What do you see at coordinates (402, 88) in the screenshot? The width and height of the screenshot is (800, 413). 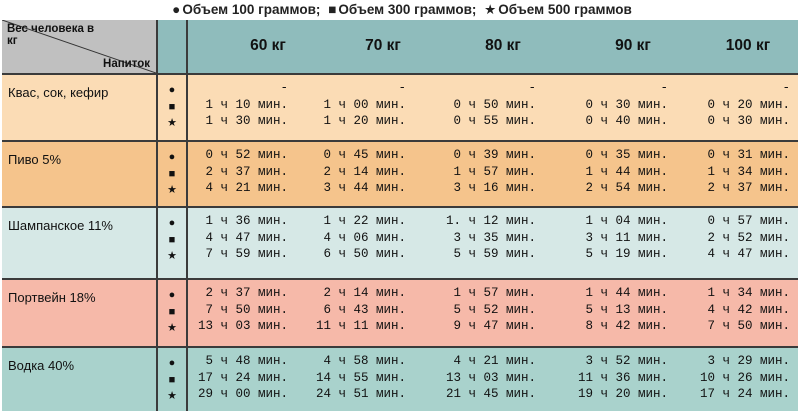 I see `value-70-100g: -` at bounding box center [402, 88].